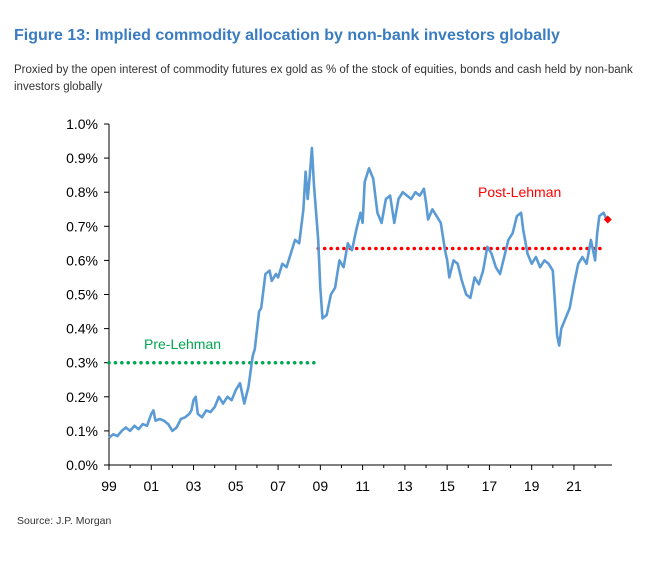  I want to click on x-tick-label: 17, so click(490, 486).